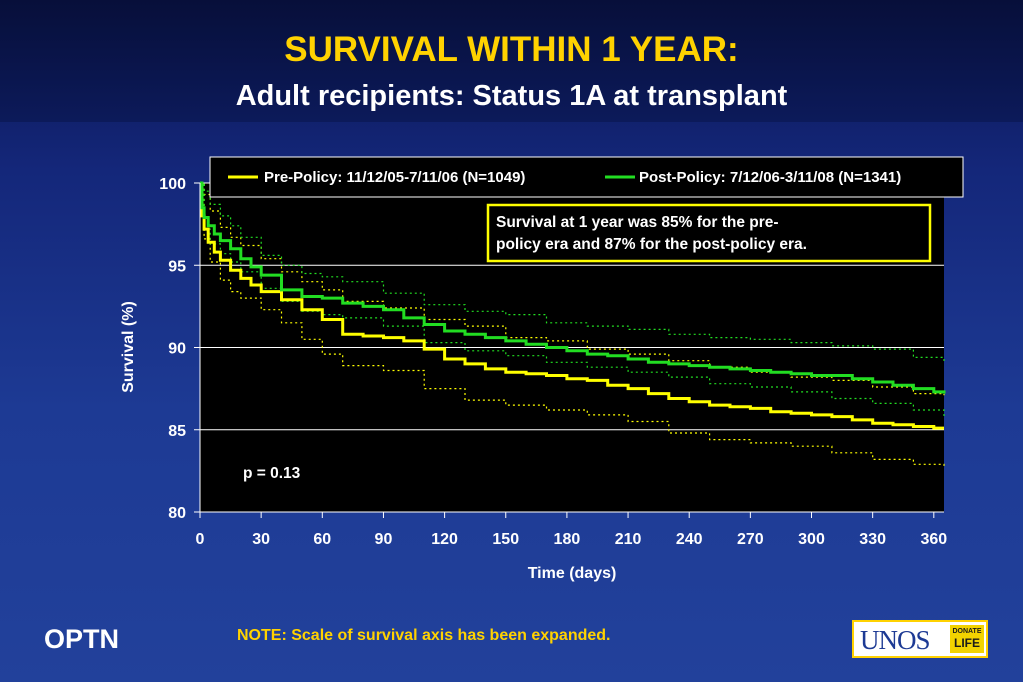 Image resolution: width=1023 pixels, height=682 pixels. Describe the element at coordinates (689, 539) in the screenshot. I see `x-tick-label: 240` at that location.